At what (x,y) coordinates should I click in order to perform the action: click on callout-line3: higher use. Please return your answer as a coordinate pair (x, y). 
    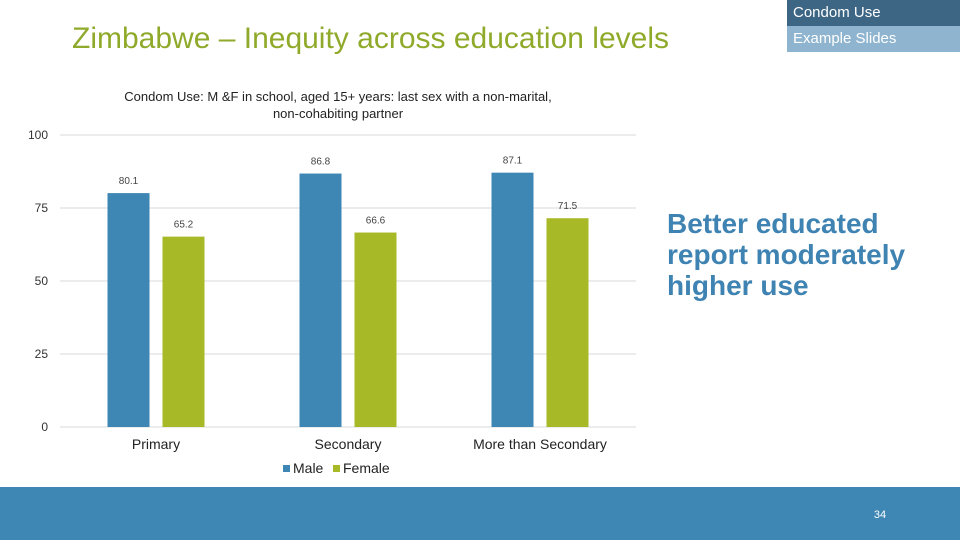
    Looking at the image, I should click on (738, 285).